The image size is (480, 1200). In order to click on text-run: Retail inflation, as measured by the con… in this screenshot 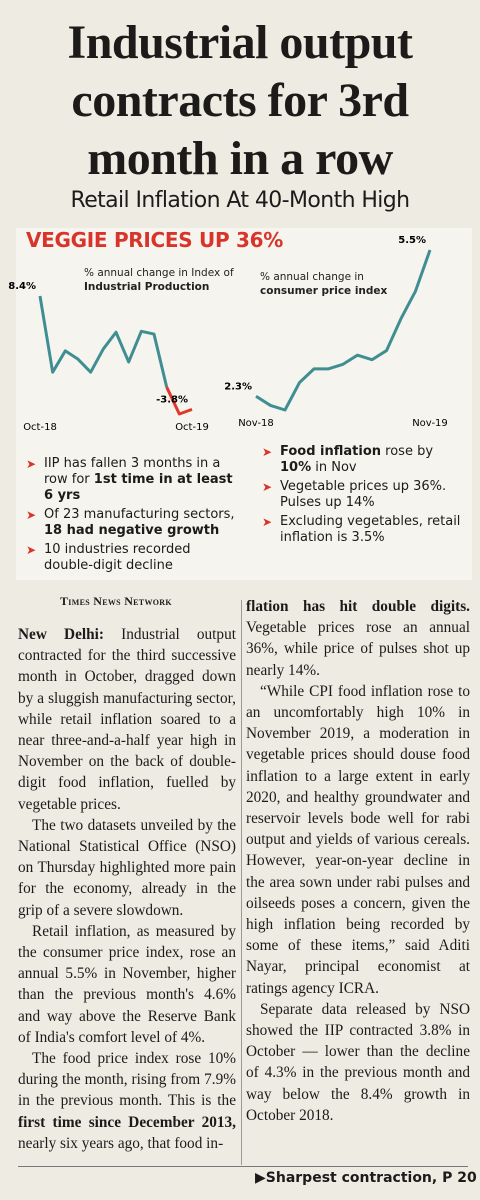, I will do `click(127, 984)`.